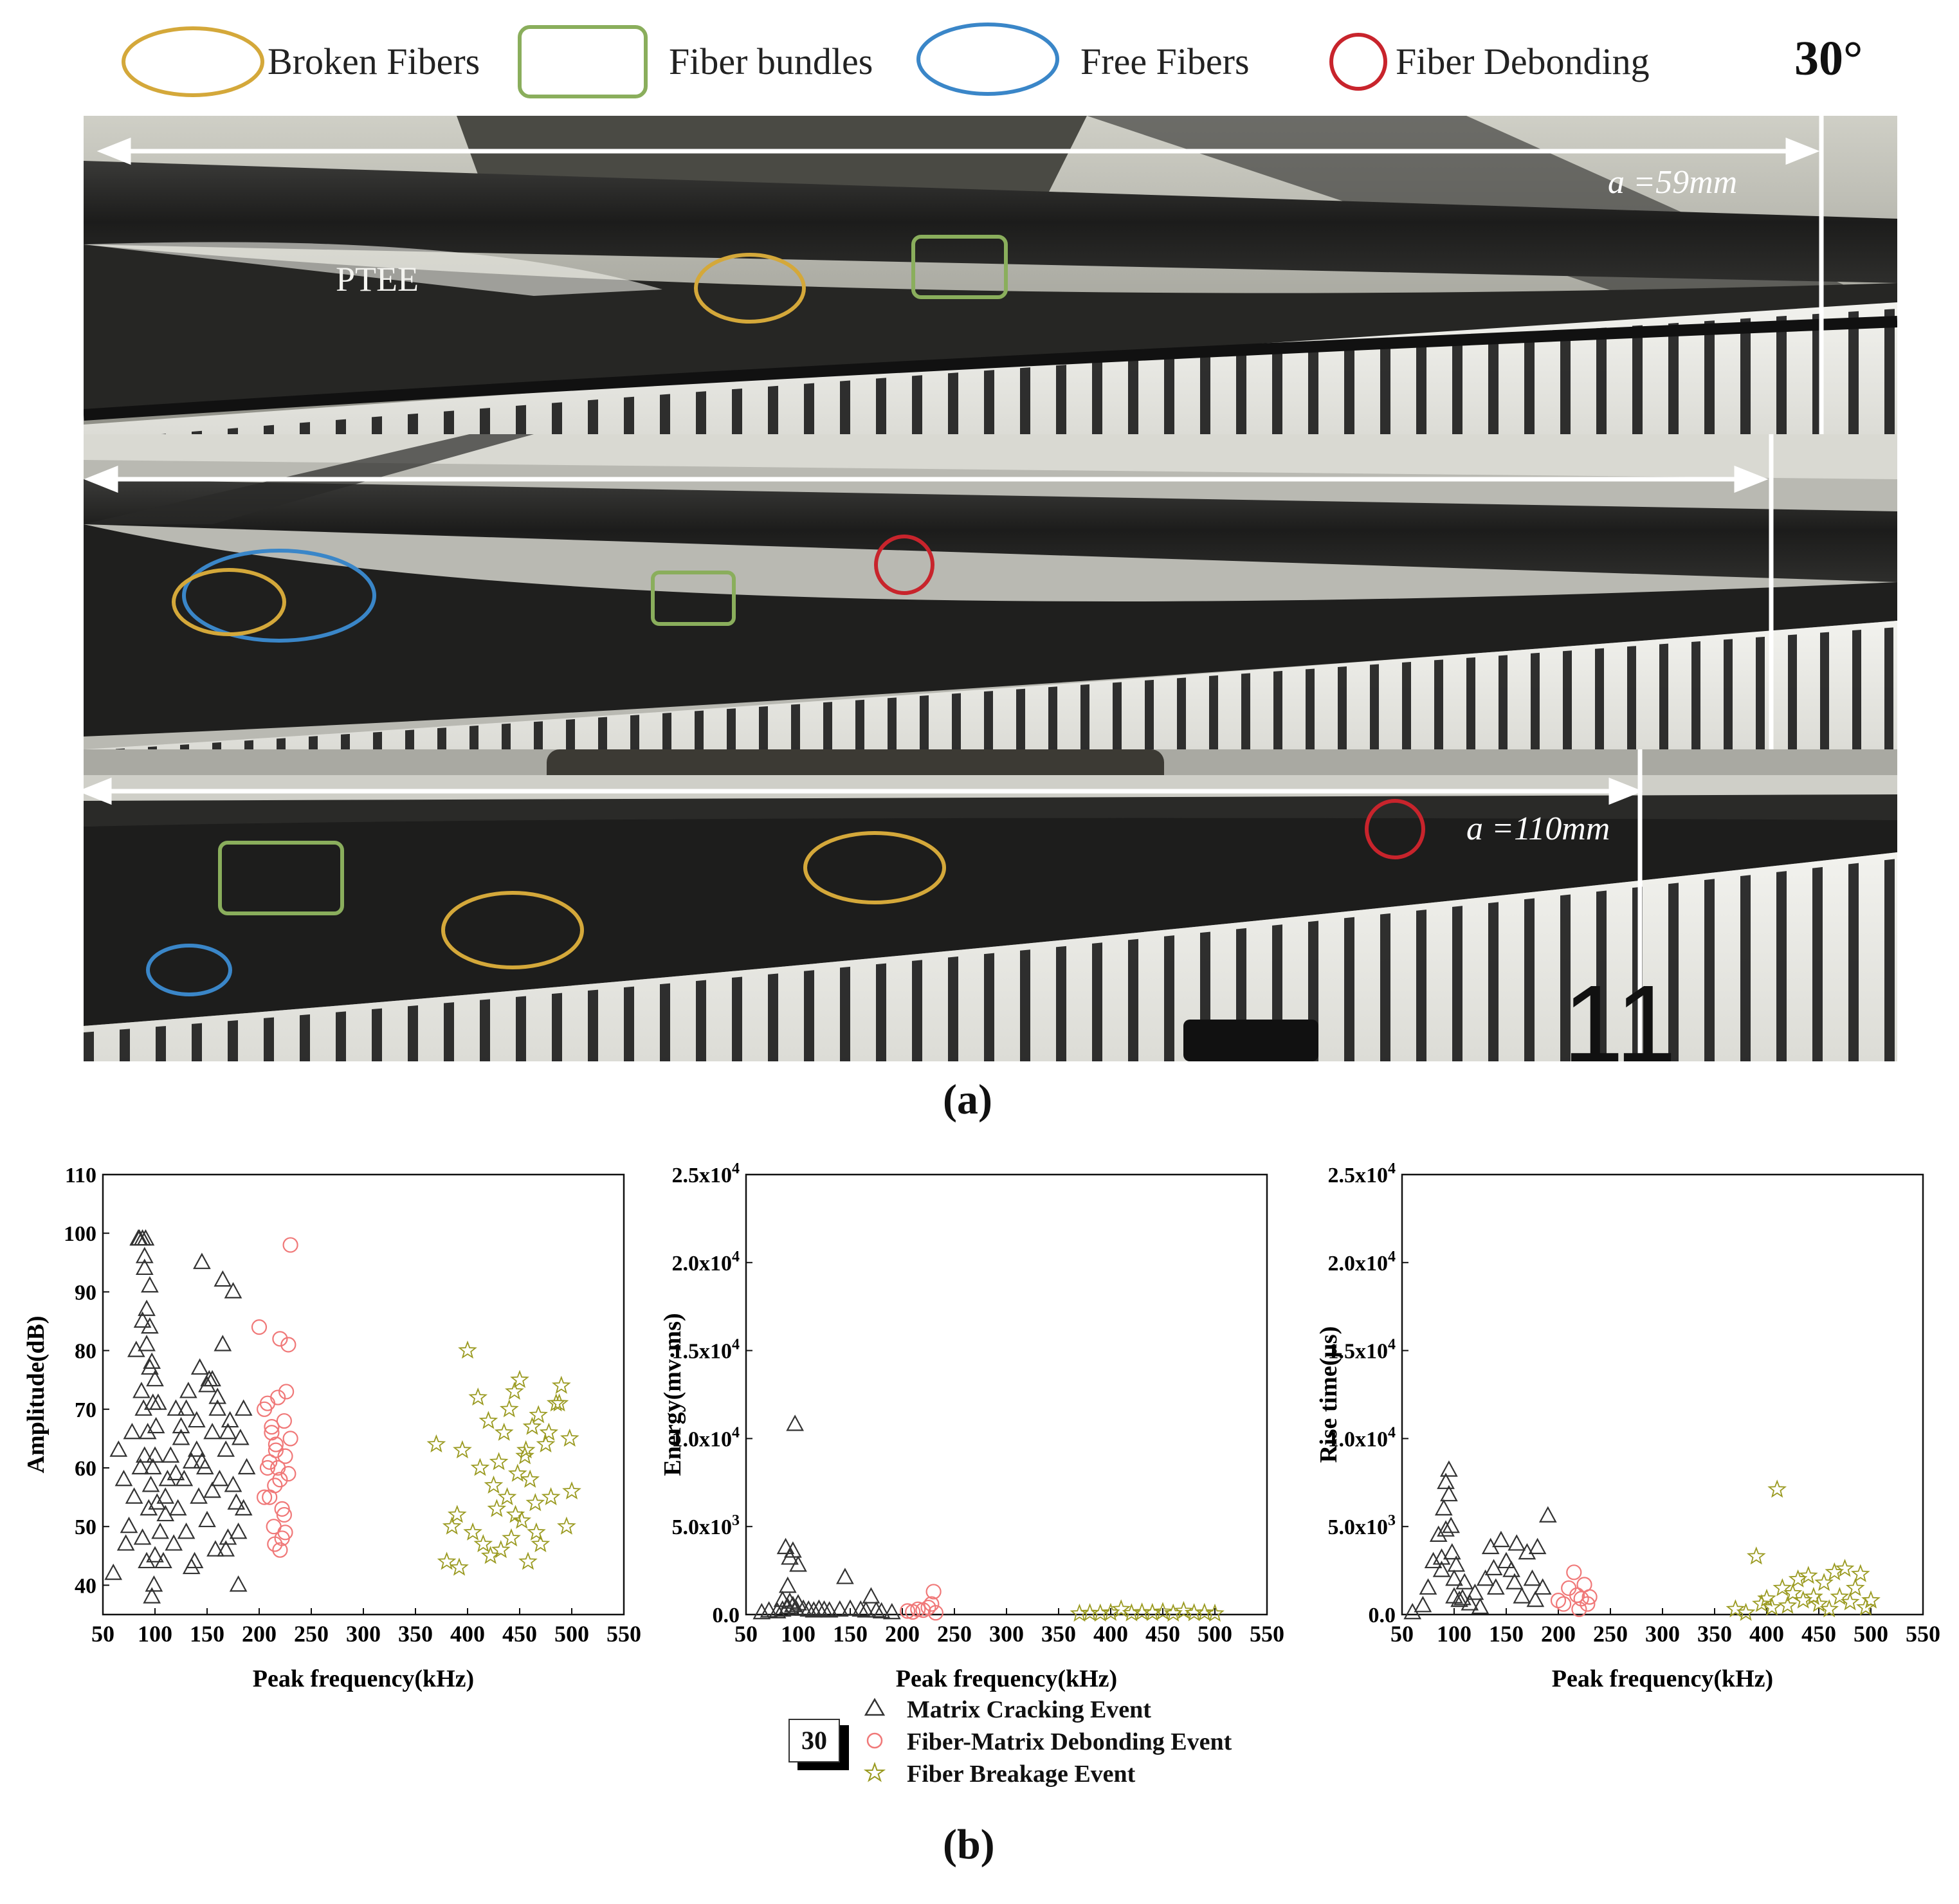 Image resolution: width=1959 pixels, height=1904 pixels. What do you see at coordinates (85, 1469) in the screenshot?
I see `y-tick-label: 60` at bounding box center [85, 1469].